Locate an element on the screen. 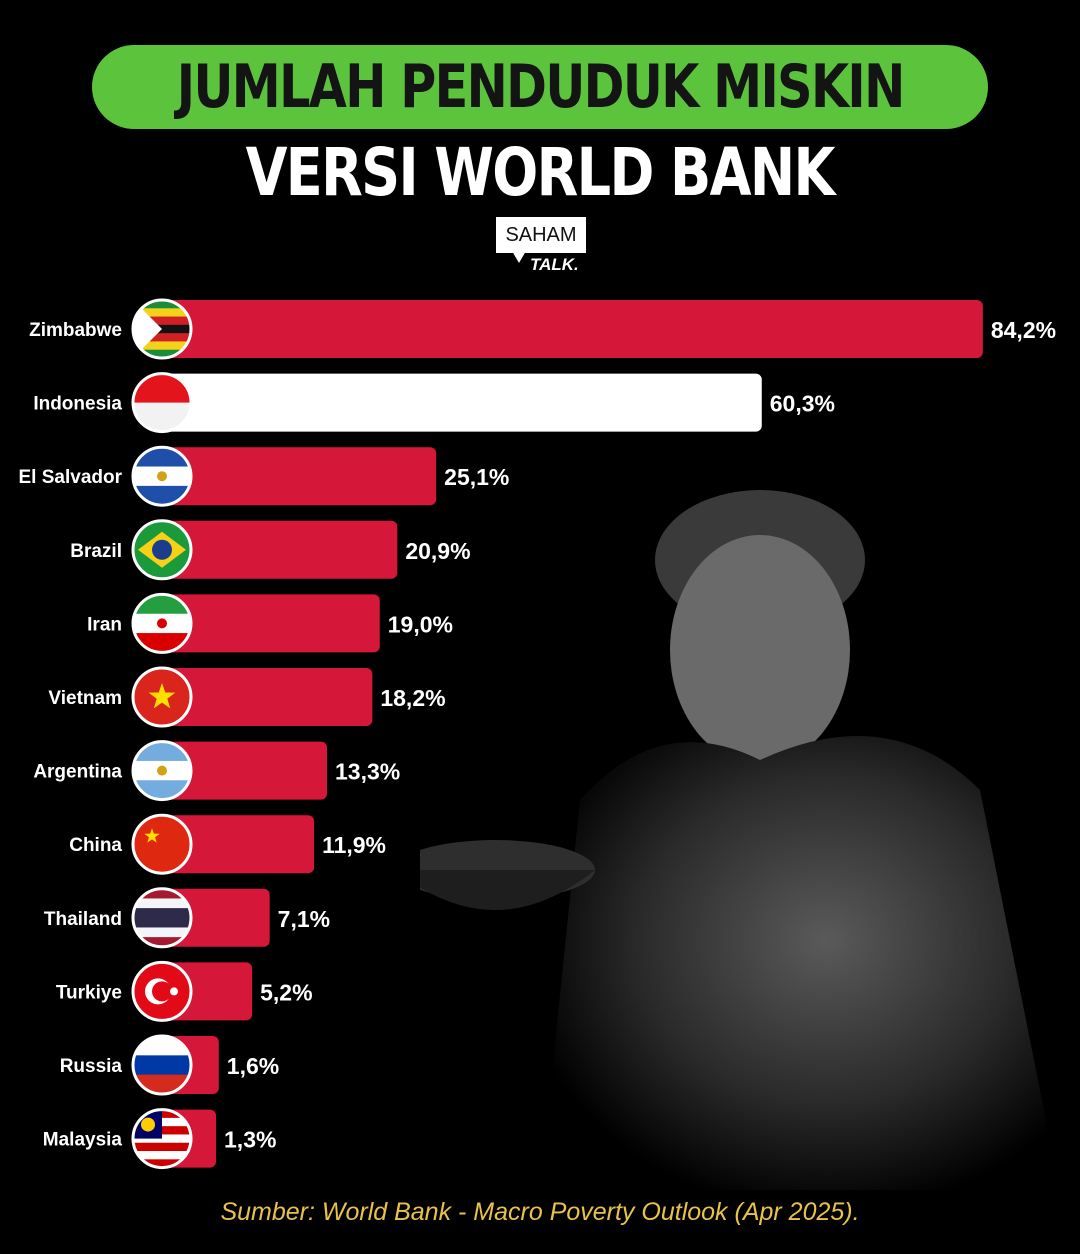 The width and height of the screenshot is (1080, 1254). data-label: 20,9% is located at coordinates (437, 551).